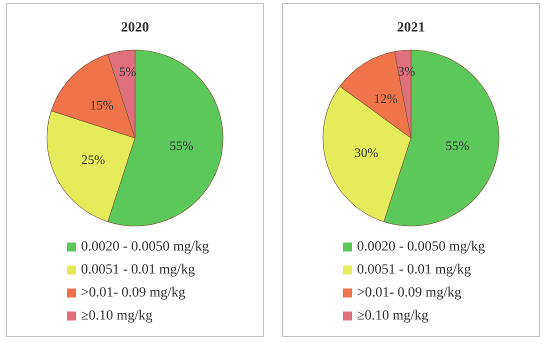  Describe the element at coordinates (102, 104) in the screenshot. I see `data-label: 15%` at that location.